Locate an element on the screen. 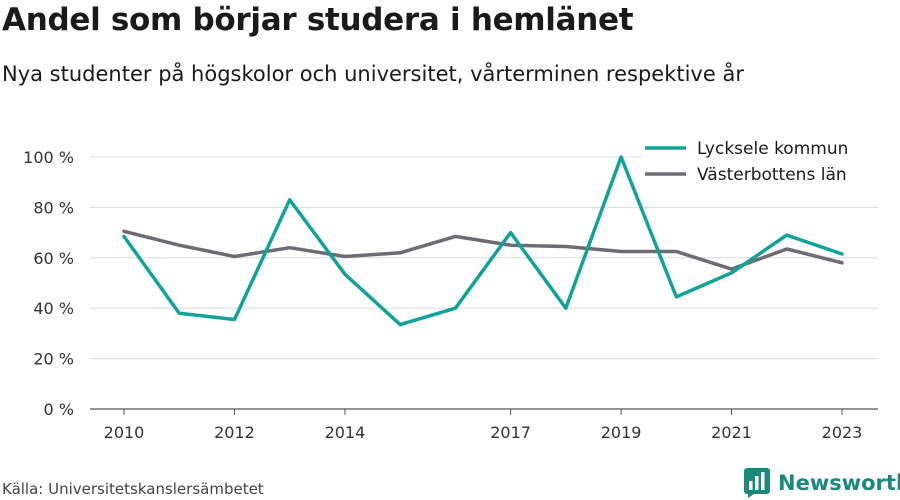 The height and width of the screenshot is (500, 900). newsworthy-logo-icon is located at coordinates (757, 483).